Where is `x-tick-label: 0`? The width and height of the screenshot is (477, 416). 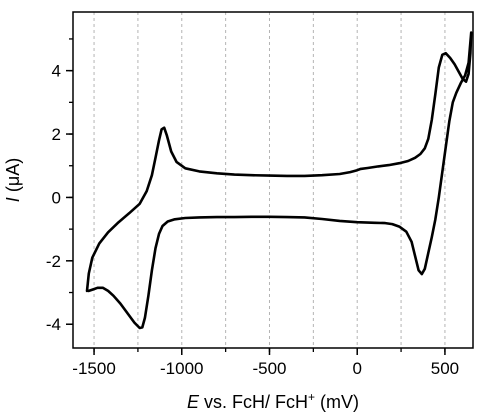
x-tick-label: 0 is located at coordinates (356, 368).